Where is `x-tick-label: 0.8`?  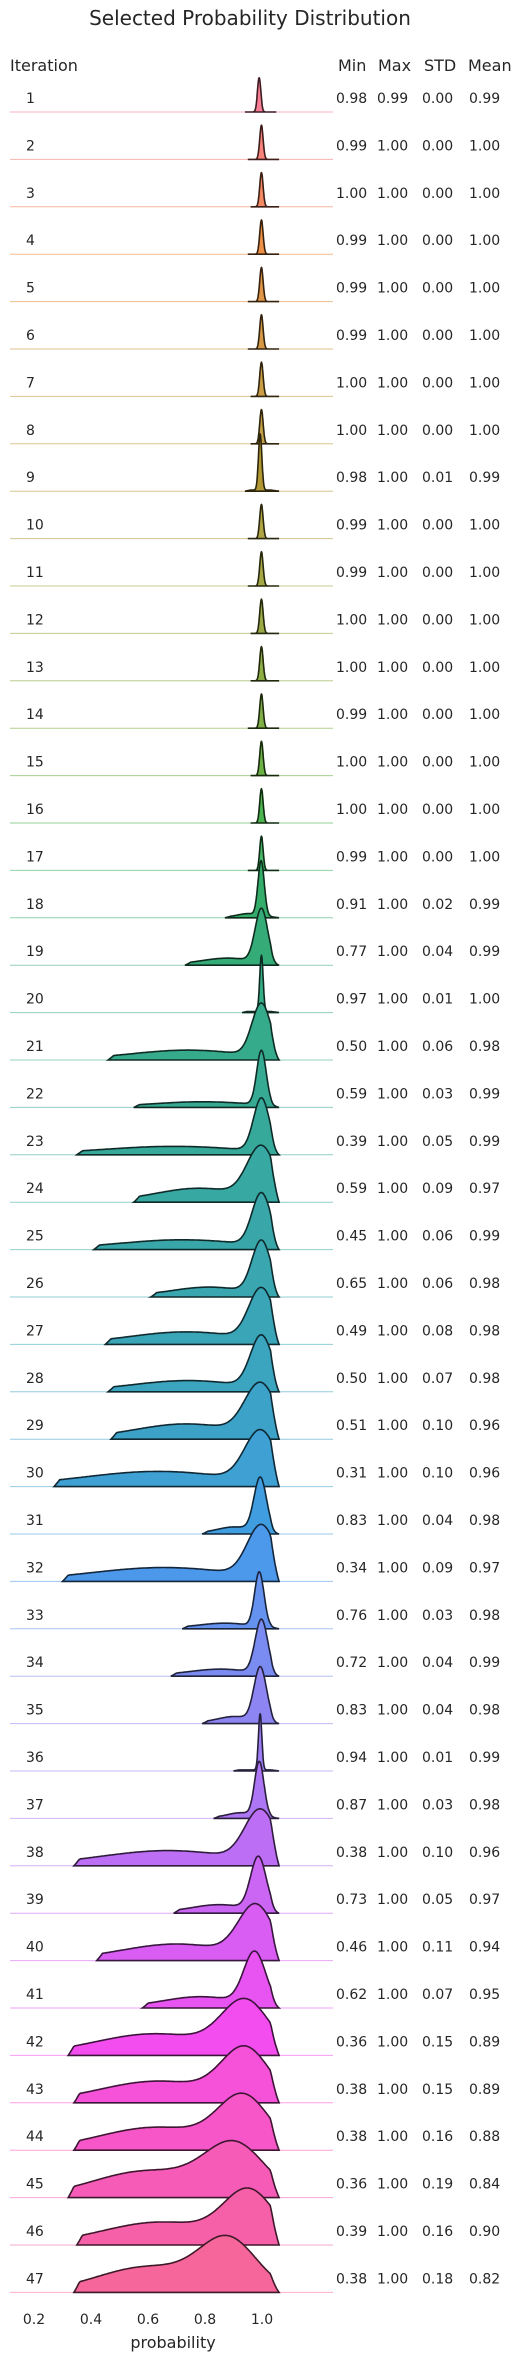
x-tick-label: 0.8 is located at coordinates (205, 2320).